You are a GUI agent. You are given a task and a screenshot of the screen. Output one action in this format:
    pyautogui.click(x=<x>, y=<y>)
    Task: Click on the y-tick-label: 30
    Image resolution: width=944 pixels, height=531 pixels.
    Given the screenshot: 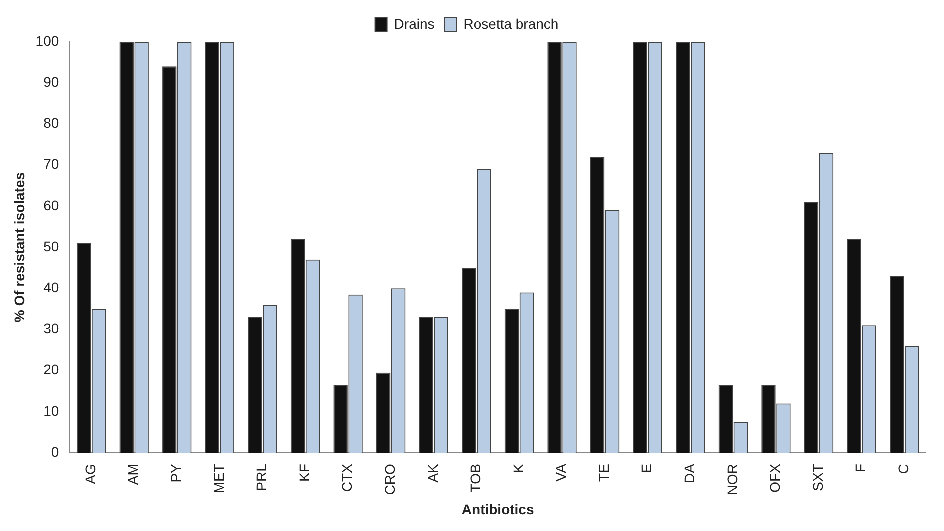 What is the action you would take?
    pyautogui.click(x=52, y=328)
    